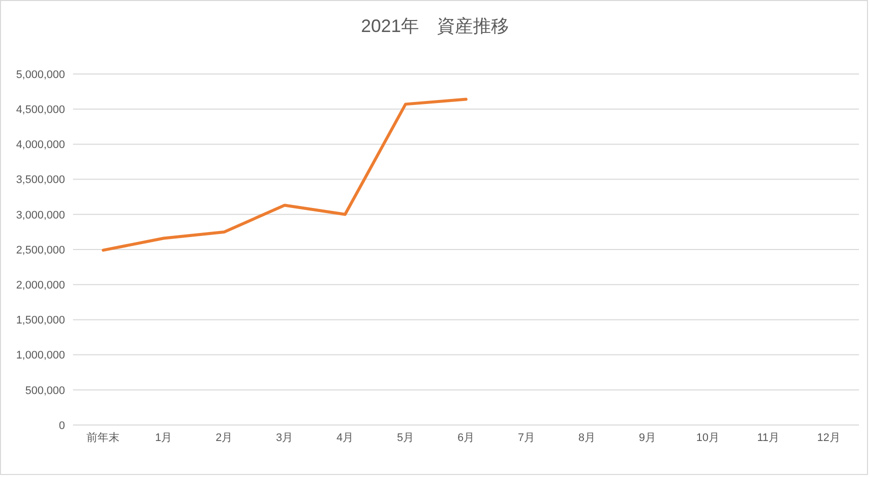 This screenshot has height=477, width=870. What do you see at coordinates (45, 390) in the screenshot?
I see `y-tick-label: 500,000` at bounding box center [45, 390].